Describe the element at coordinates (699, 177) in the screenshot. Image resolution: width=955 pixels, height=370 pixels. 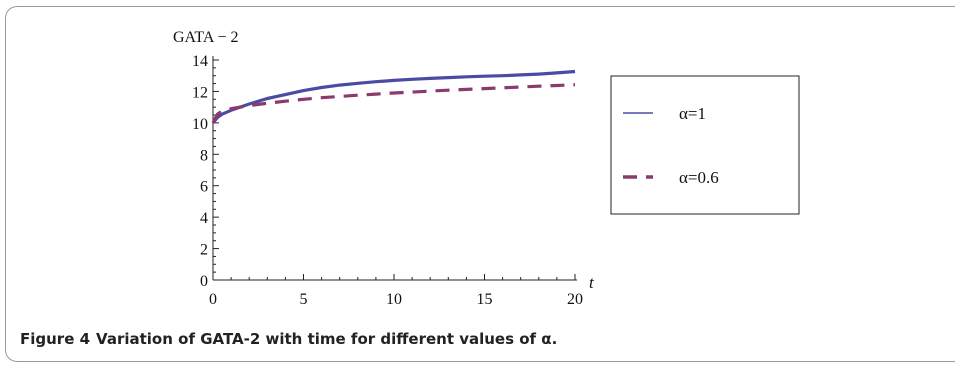
I see `legend-label-alpha-0-6: α=0.6` at that location.